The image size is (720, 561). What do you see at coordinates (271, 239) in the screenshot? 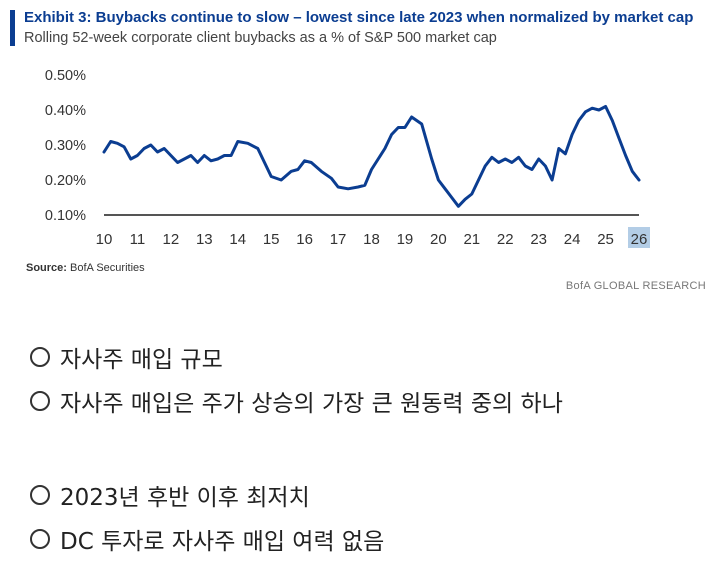
I see `x-tick-label: 15` at bounding box center [271, 239].